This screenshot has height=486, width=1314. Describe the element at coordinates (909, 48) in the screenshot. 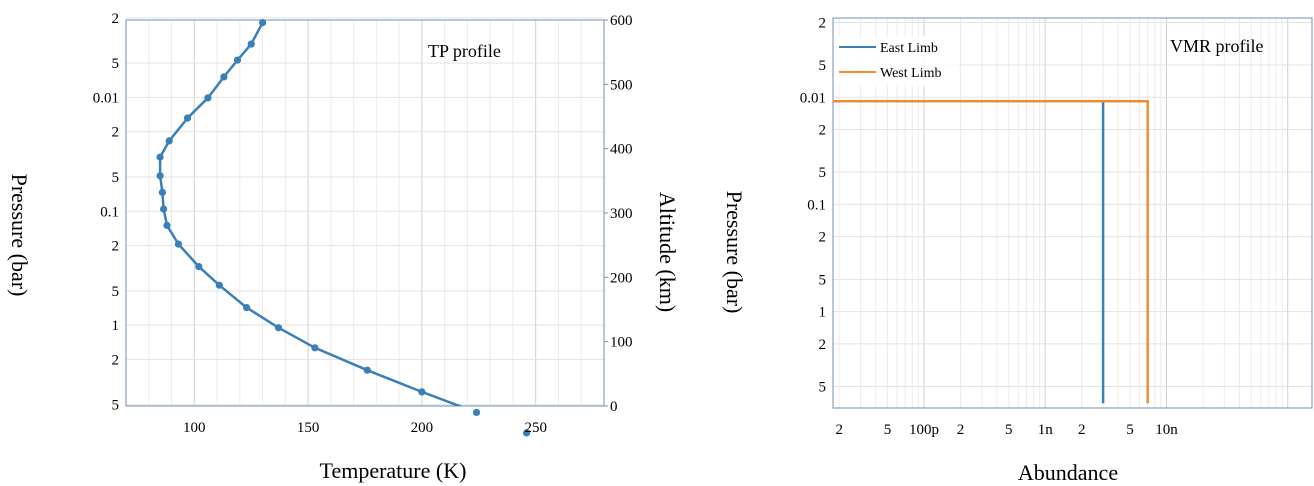

I see `legend-label-east-limb: East Limb` at that location.